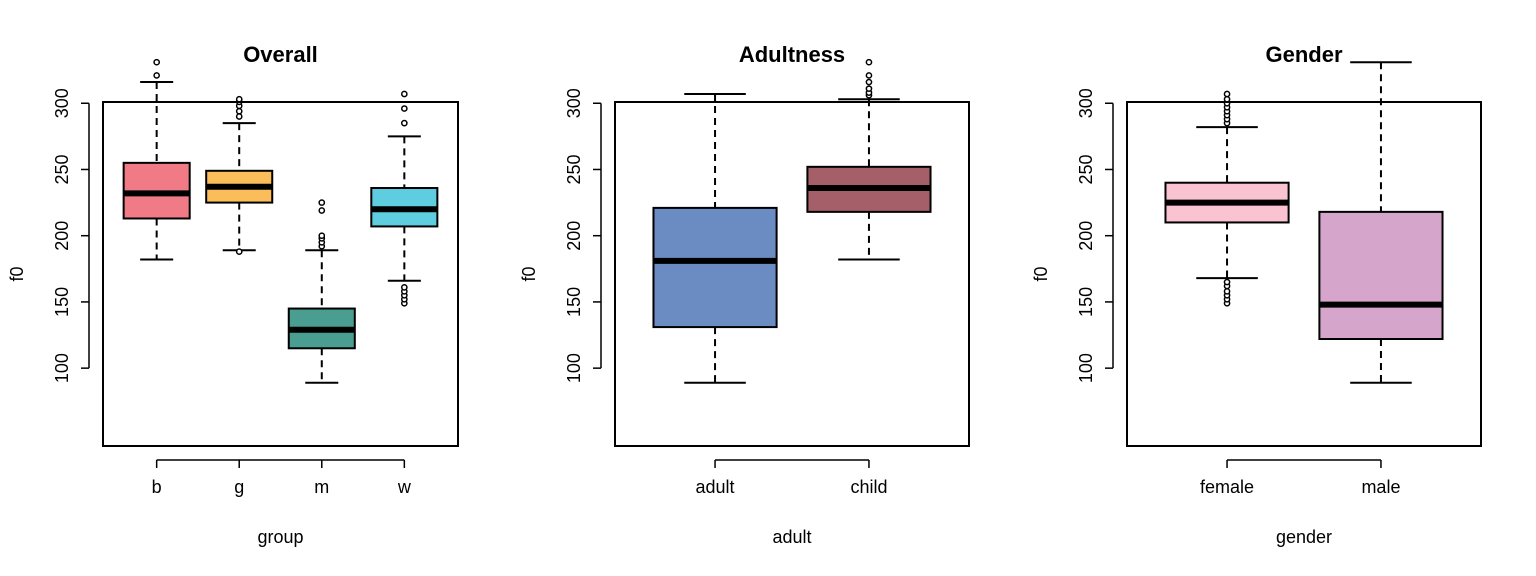  I want to click on x-axis-title: group, so click(280, 537).